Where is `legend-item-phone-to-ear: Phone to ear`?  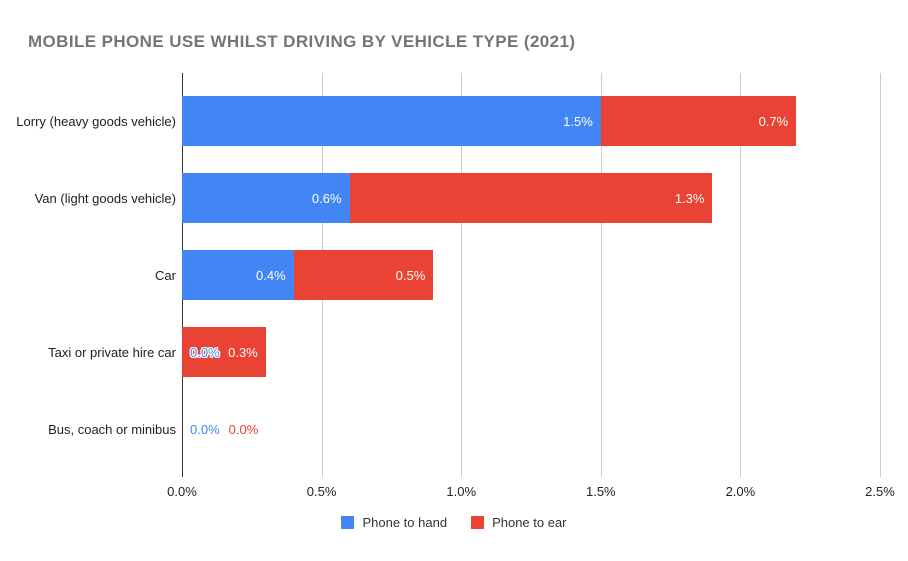
legend-item-phone-to-ear: Phone to ear is located at coordinates (519, 522).